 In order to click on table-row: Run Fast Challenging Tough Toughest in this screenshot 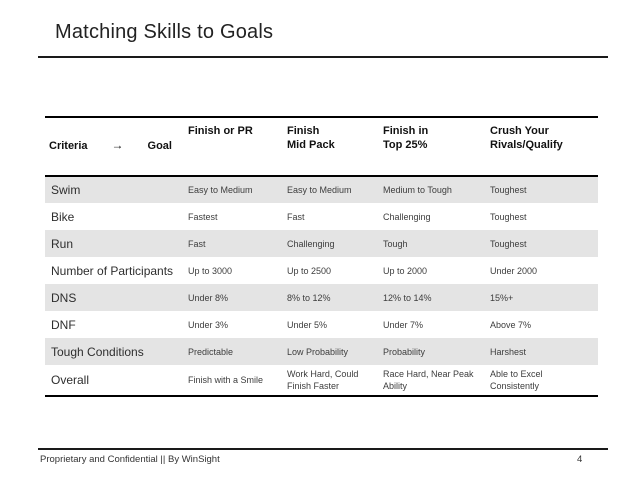, I will do `click(321, 244)`.